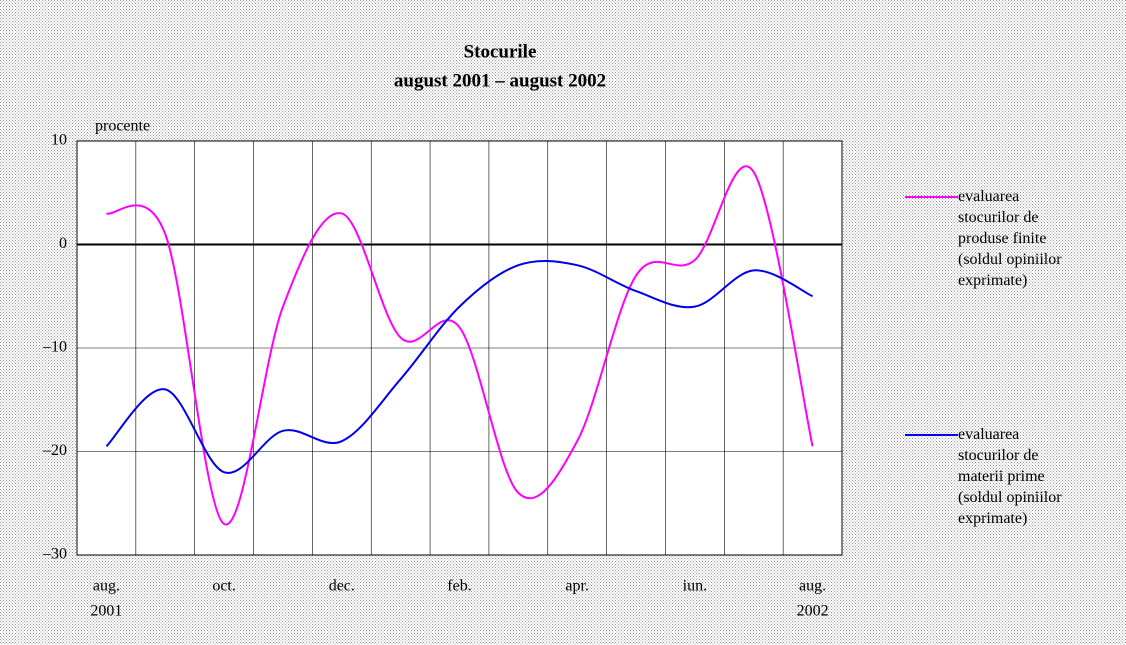 The height and width of the screenshot is (645, 1126). I want to click on y-tick-label: –30, so click(54, 554).